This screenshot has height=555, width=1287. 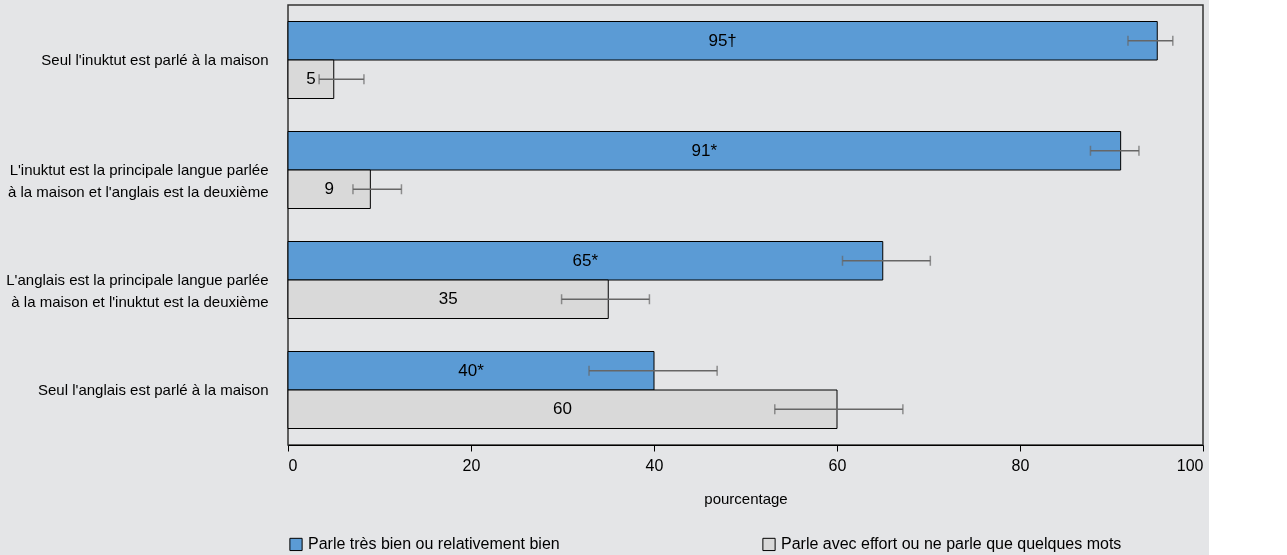 I want to click on y-tick-label: L'inuktut est la principale langue parlée à la maison et l'anglais est la deuxième, so click(x=138, y=180).